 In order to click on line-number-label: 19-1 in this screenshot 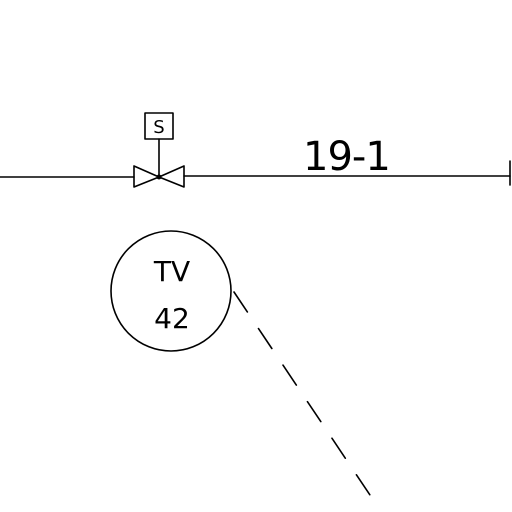, I will do `click(346, 157)`.